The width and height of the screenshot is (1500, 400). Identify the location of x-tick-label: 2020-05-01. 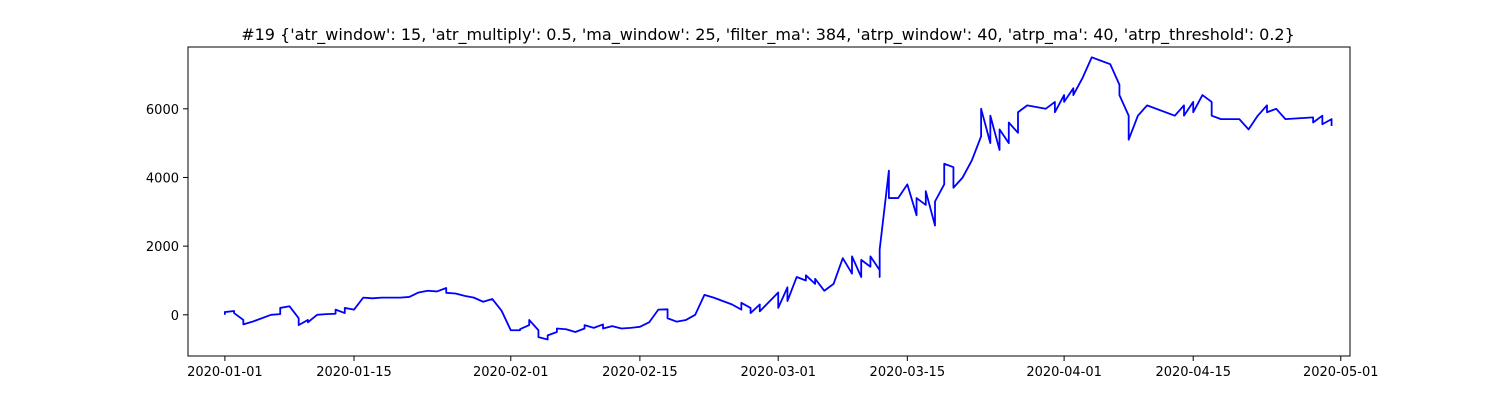
(1341, 372).